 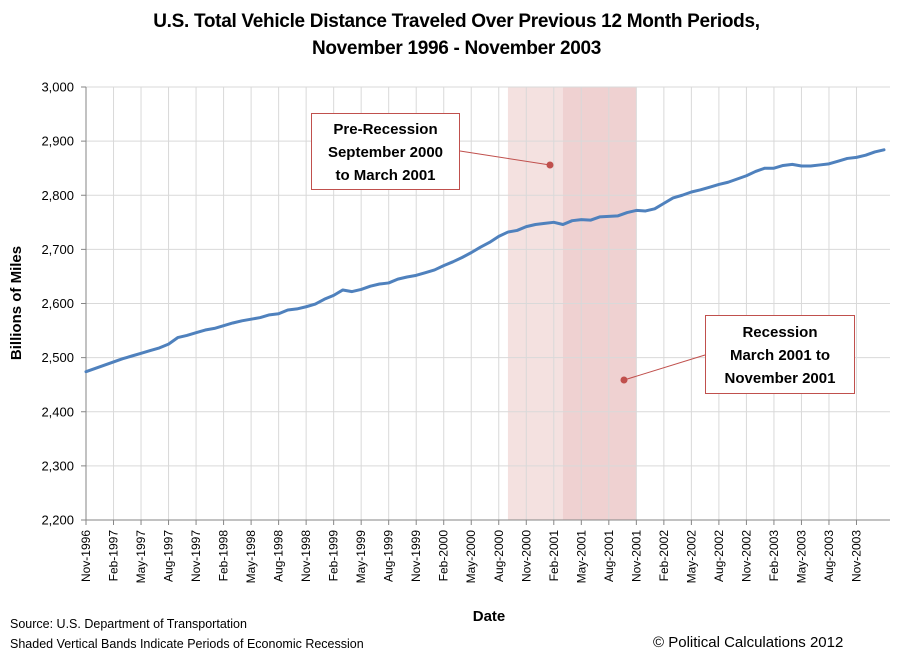 What do you see at coordinates (279, 556) in the screenshot?
I see `x-tick-label: Aug-1998` at bounding box center [279, 556].